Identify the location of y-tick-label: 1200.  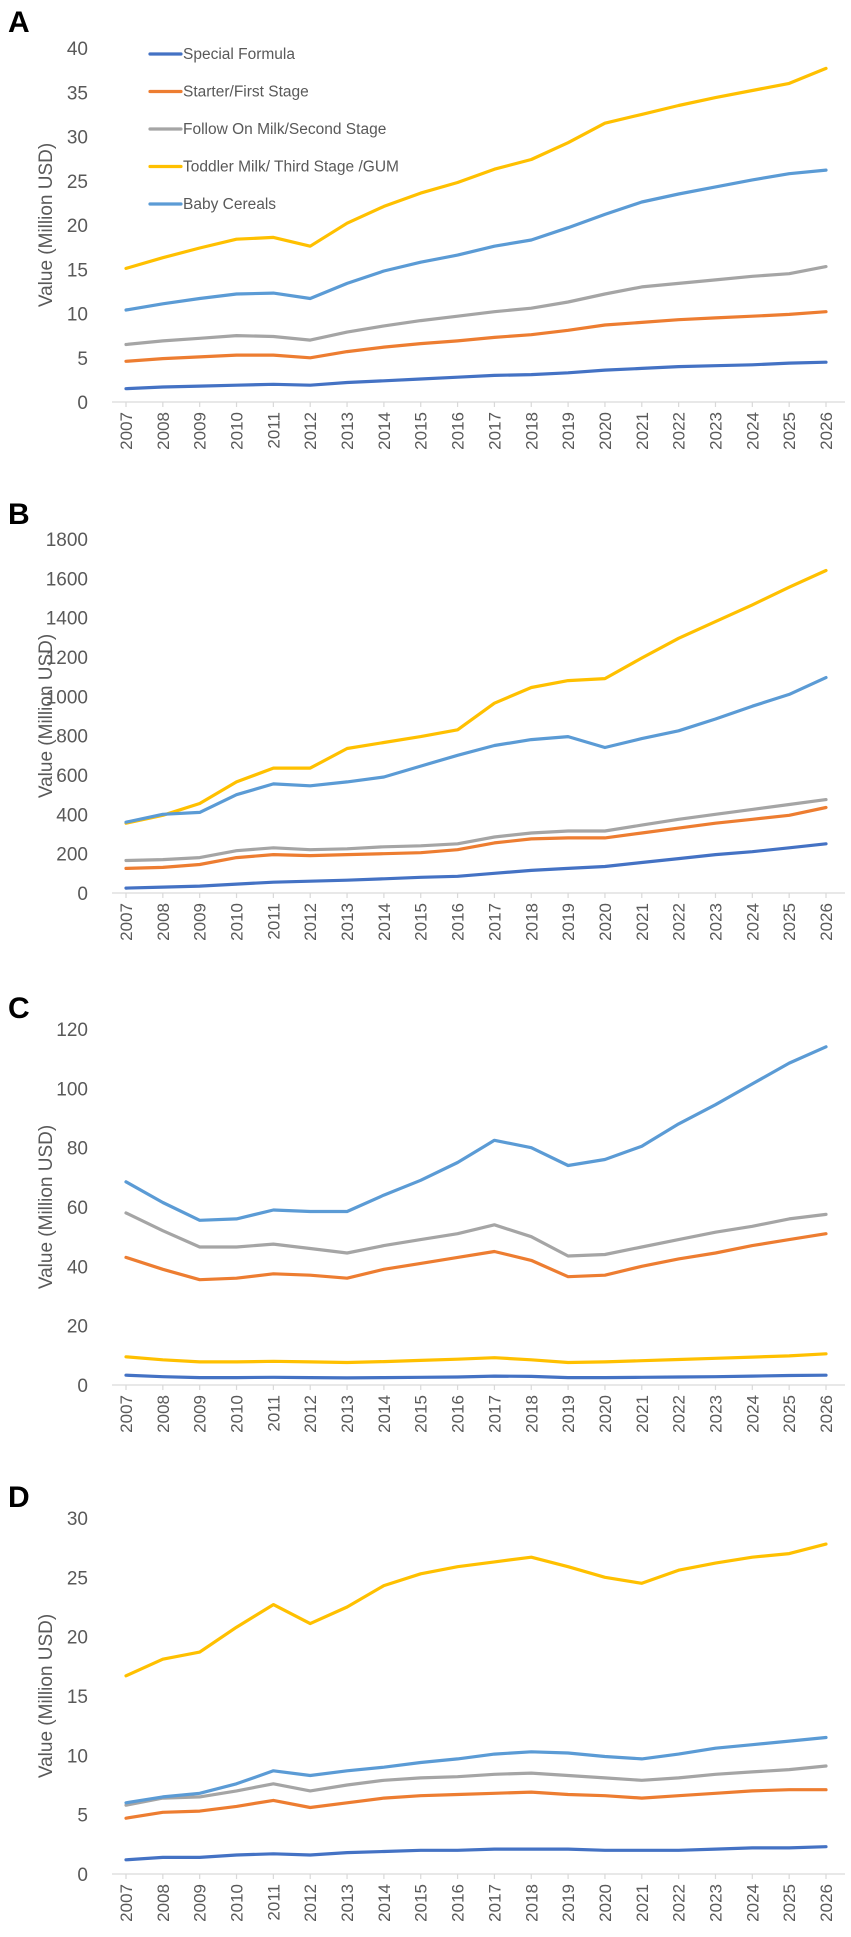
(67, 658).